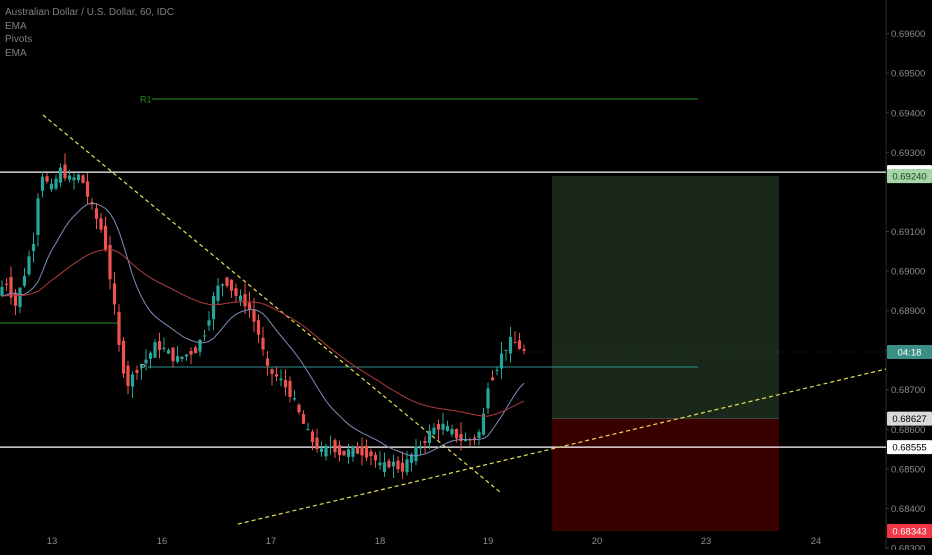 The height and width of the screenshot is (555, 932). I want to click on y-tick-label: 0.69100, so click(908, 232).